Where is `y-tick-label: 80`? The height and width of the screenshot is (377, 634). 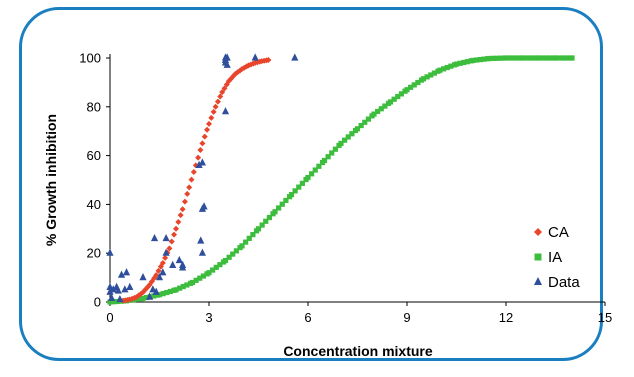
y-tick-label: 80 is located at coordinates (94, 106).